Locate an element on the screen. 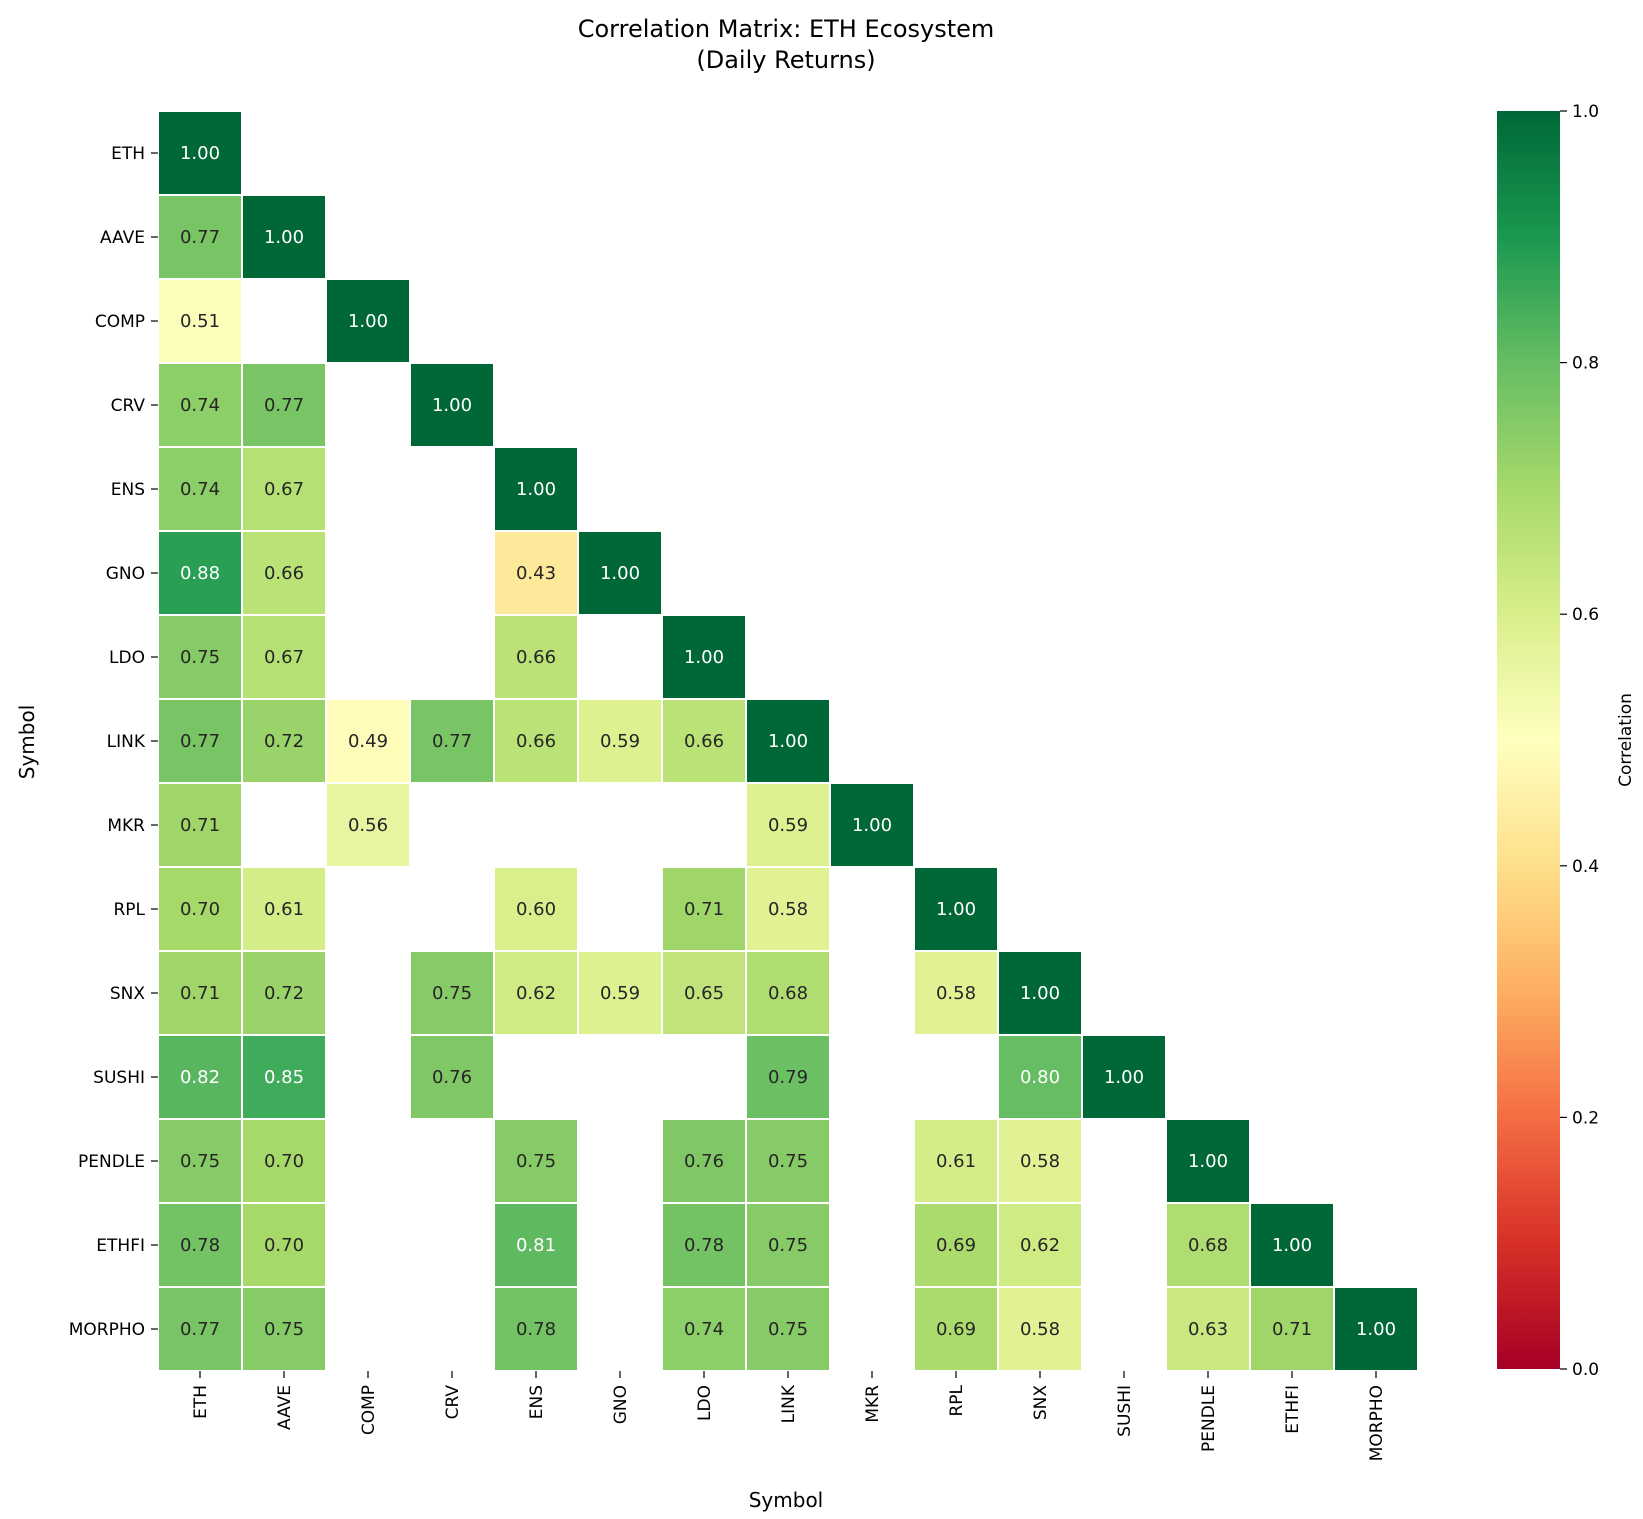  cell-value-label: 0.67 is located at coordinates (284, 489).